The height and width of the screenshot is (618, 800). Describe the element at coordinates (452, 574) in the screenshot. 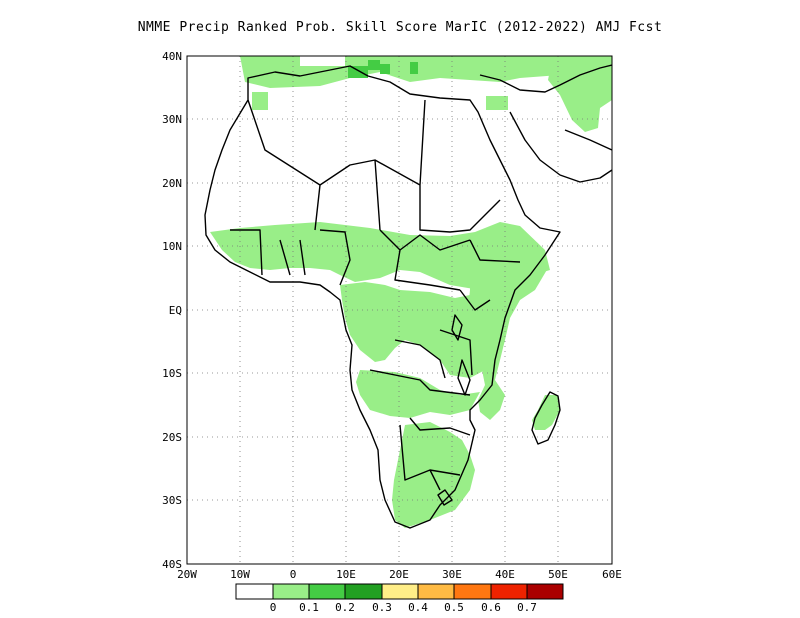

I see `lon-tick-label: 30E` at that location.